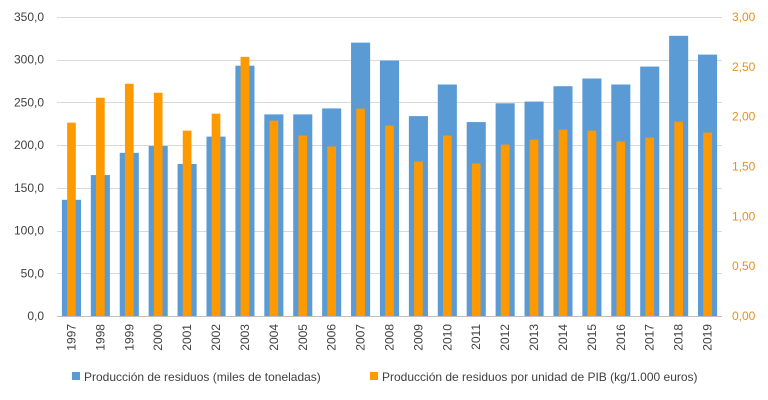 The height and width of the screenshot is (400, 768). I want to click on x-tick-label-2009: 2009, so click(418, 337).